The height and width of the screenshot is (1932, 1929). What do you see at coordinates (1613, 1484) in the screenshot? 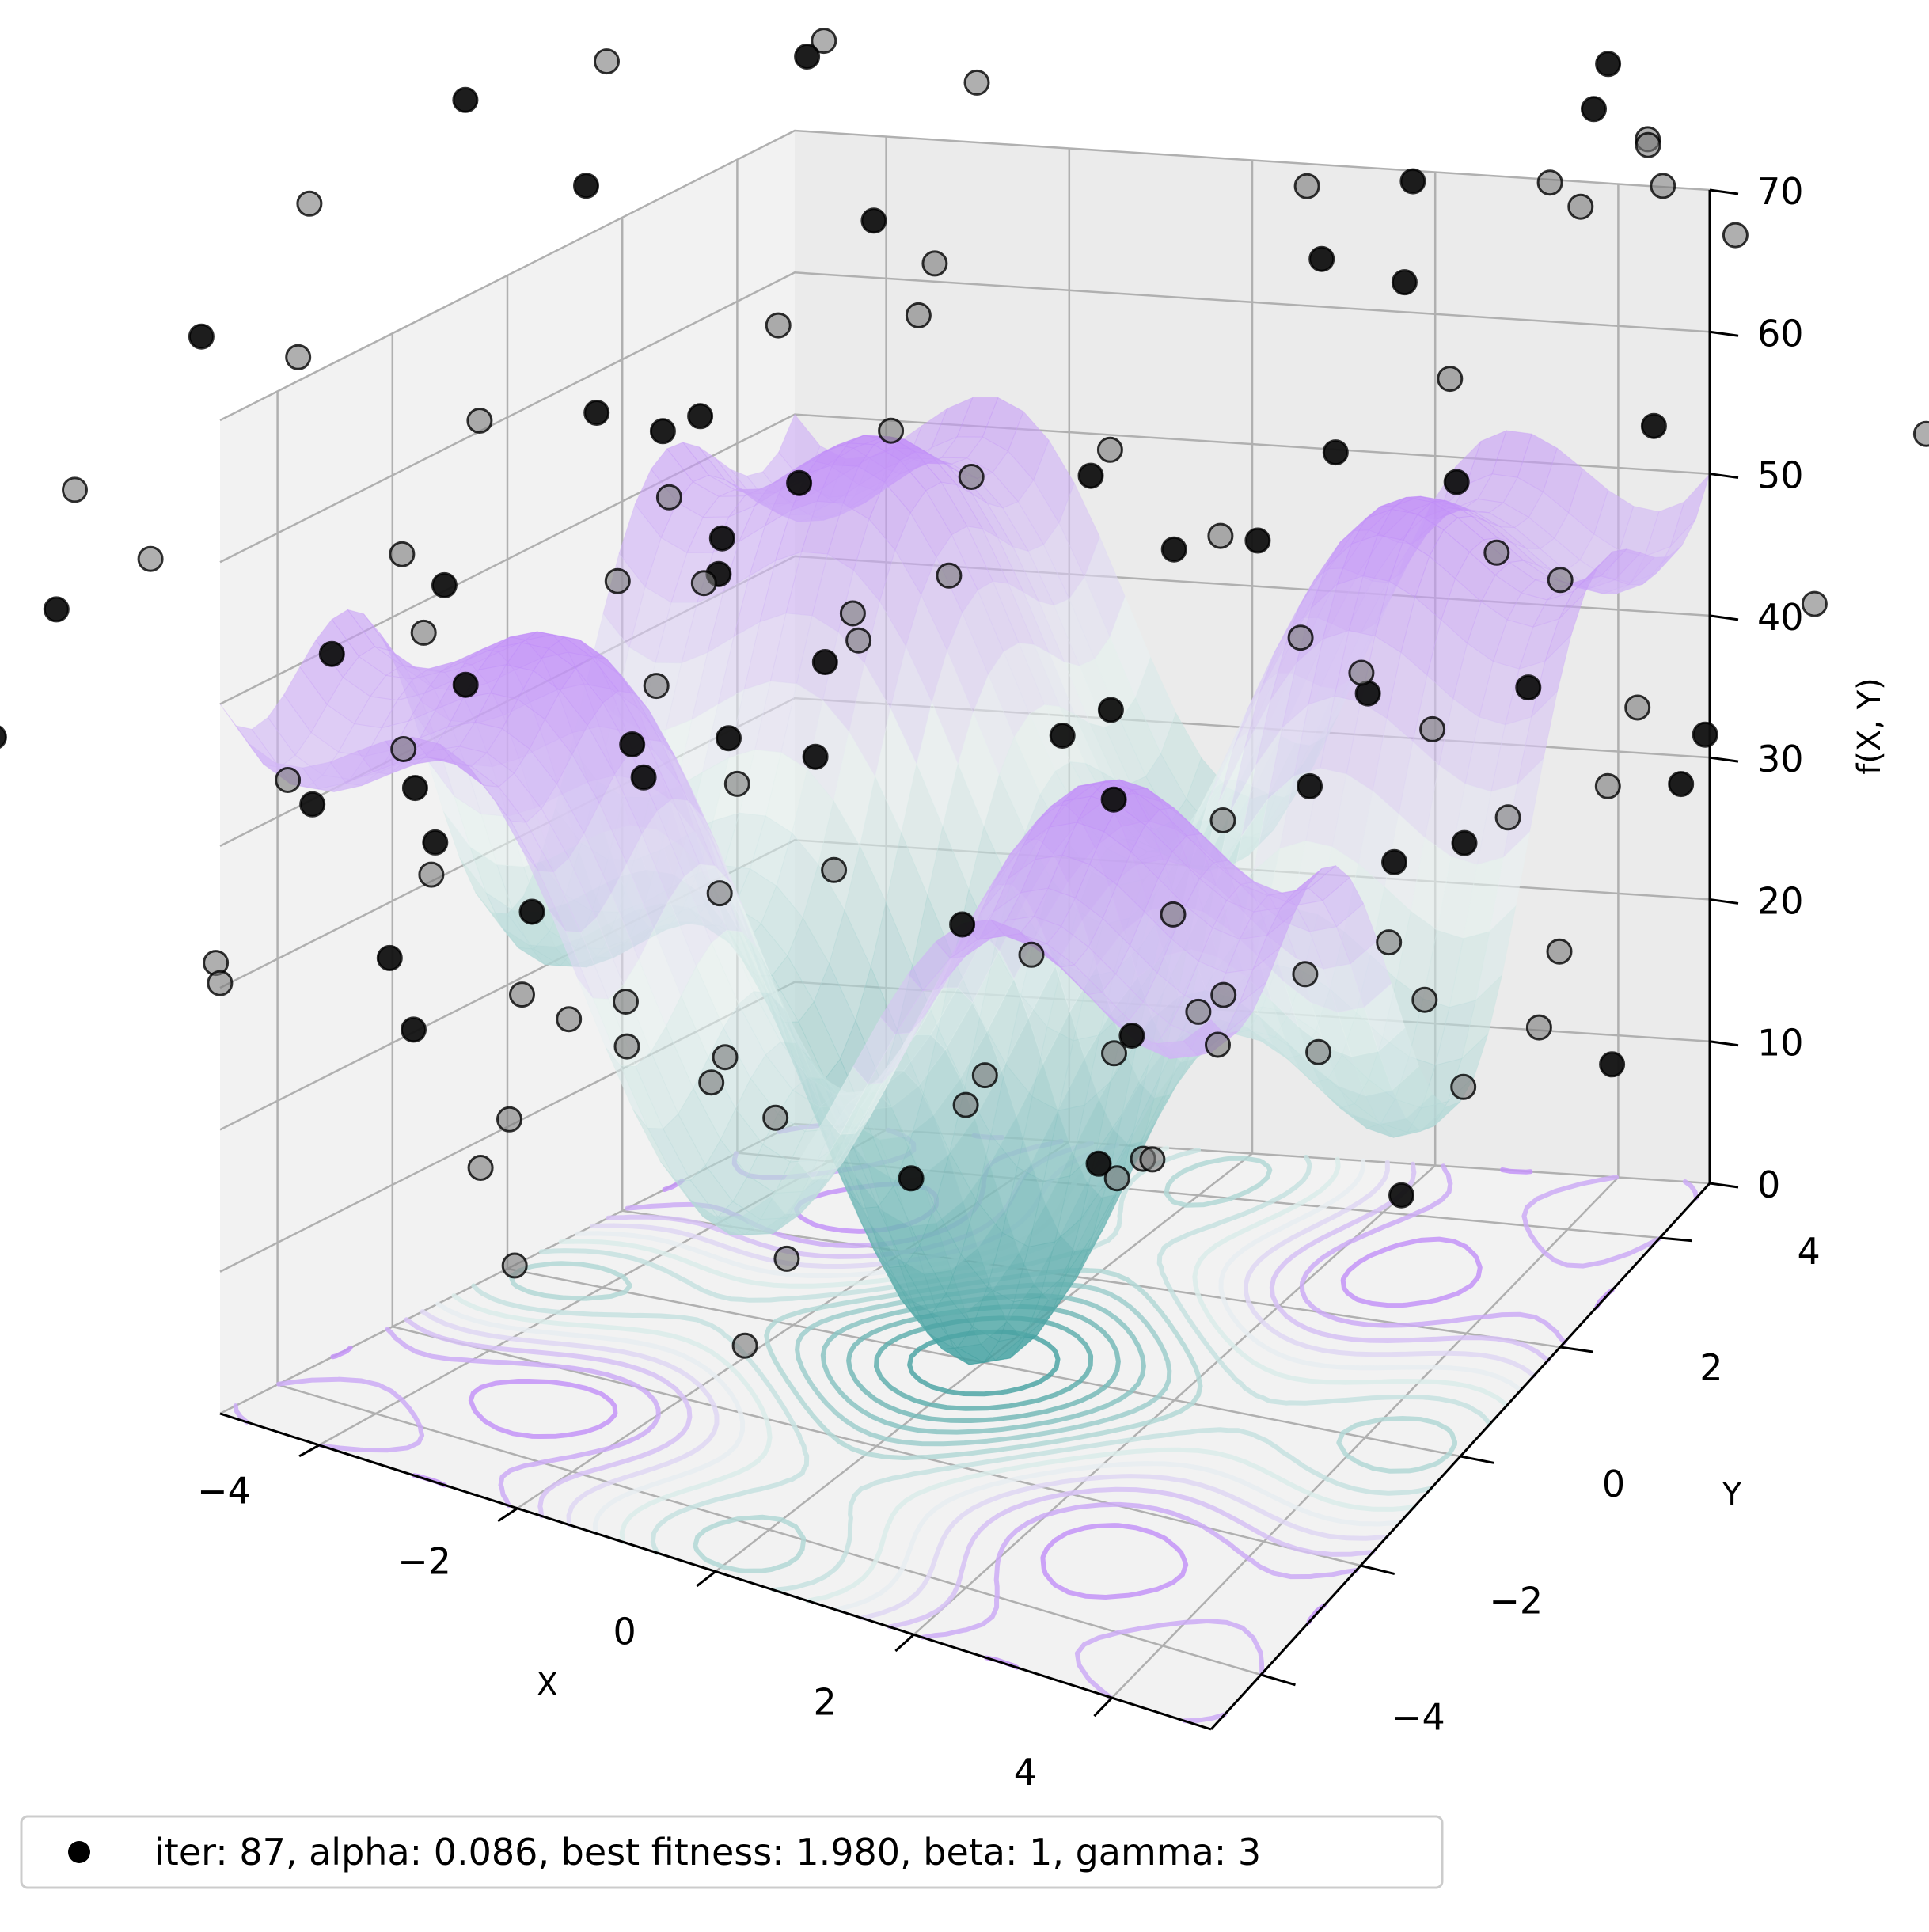
I see `y-tick-label: 0` at bounding box center [1613, 1484].